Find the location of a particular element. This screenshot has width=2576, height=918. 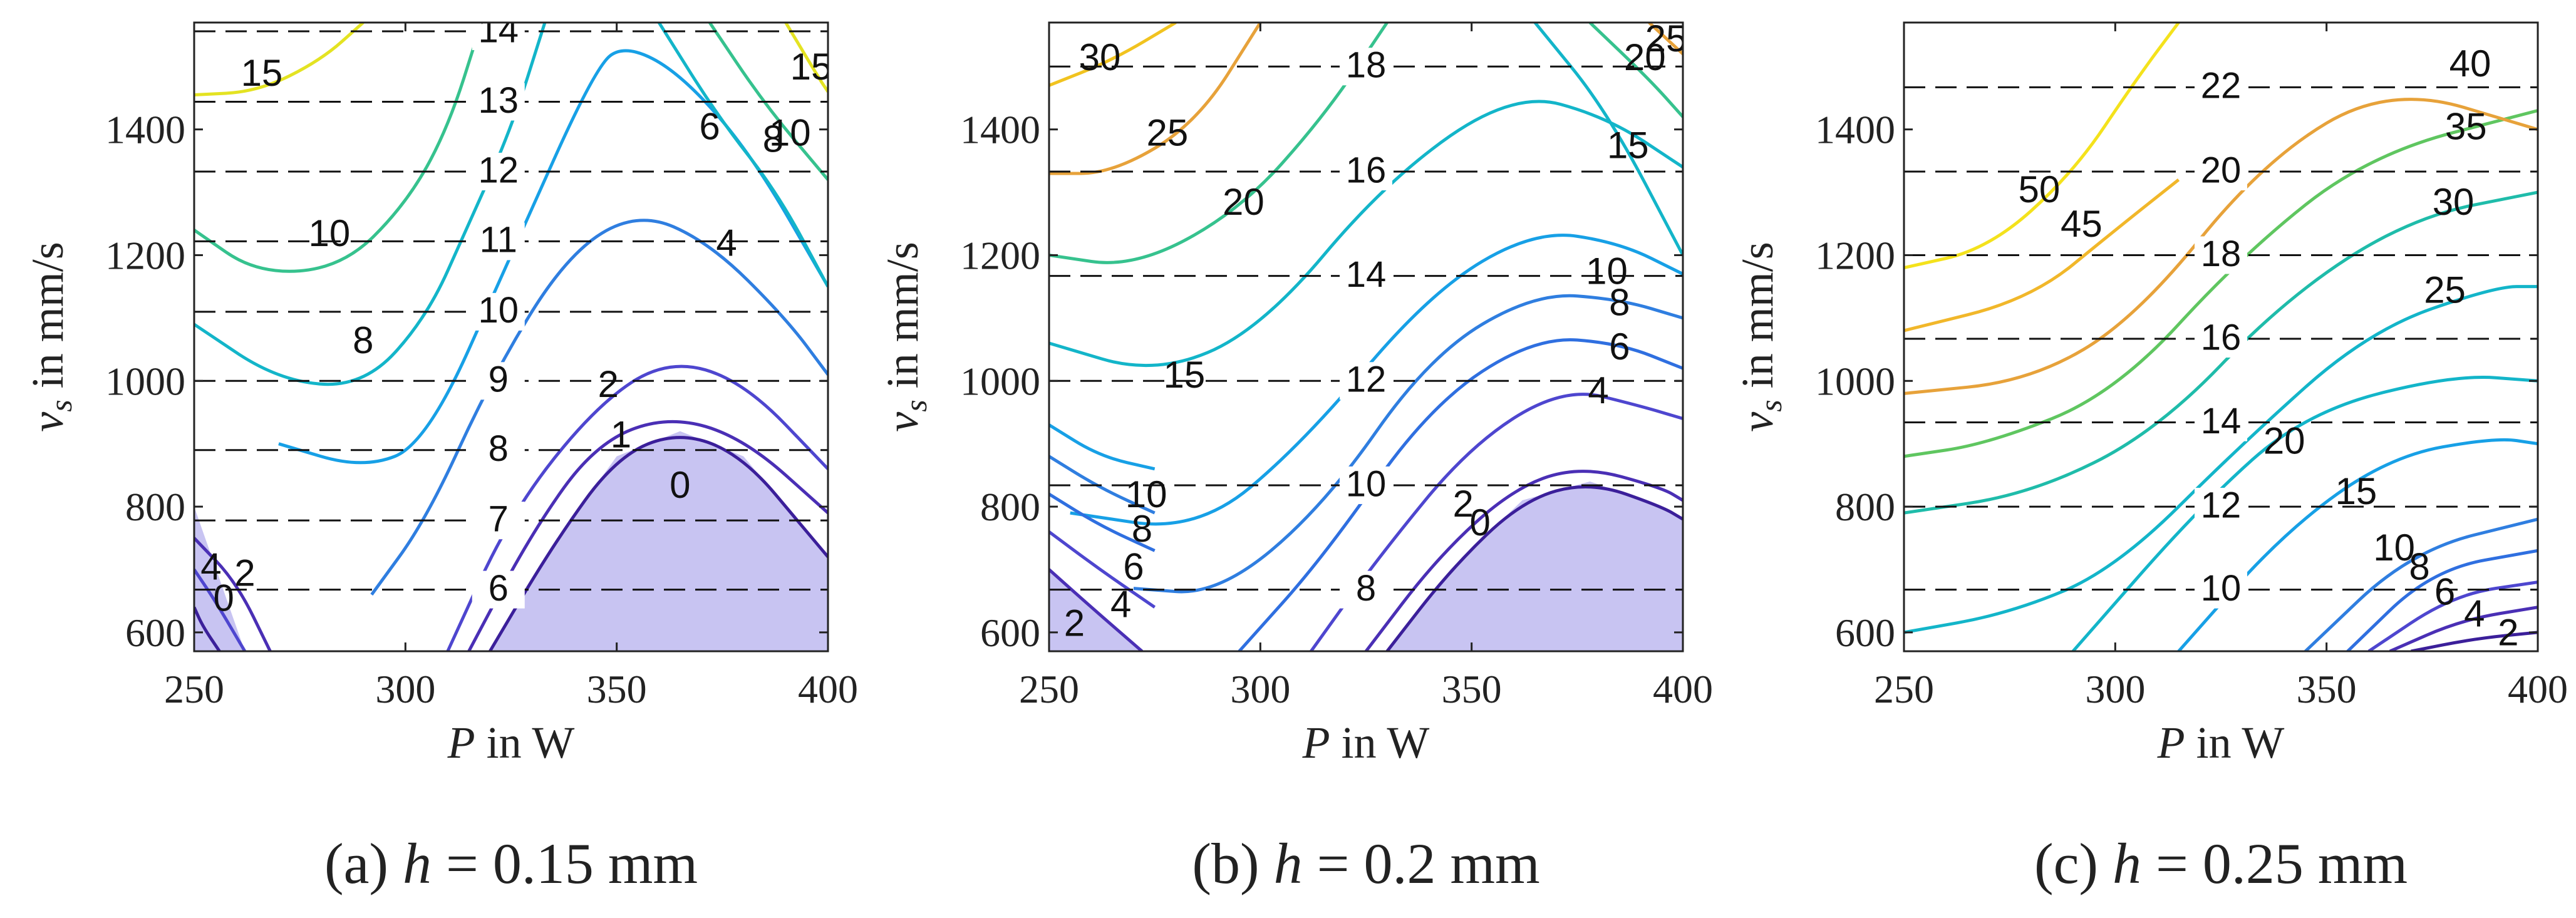

contour-line-15R is located at coordinates (806, 58).